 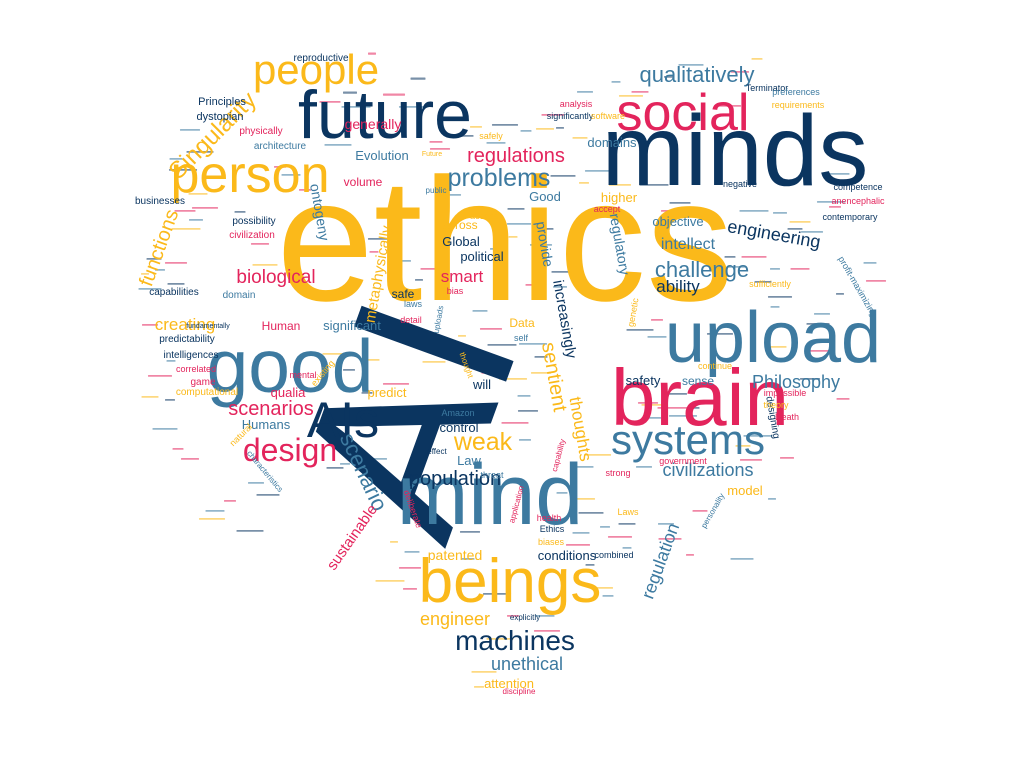 I want to click on word-population: population, so click(x=455, y=479).